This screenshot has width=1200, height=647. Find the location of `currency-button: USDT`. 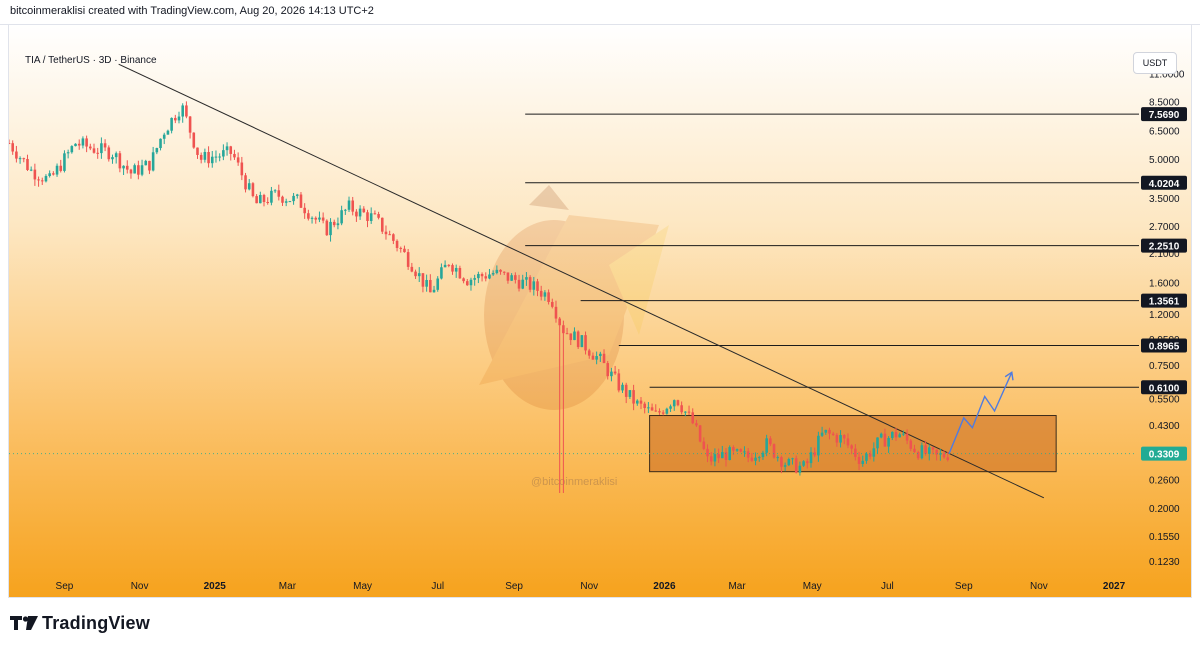

currency-button: USDT is located at coordinates (1155, 63).